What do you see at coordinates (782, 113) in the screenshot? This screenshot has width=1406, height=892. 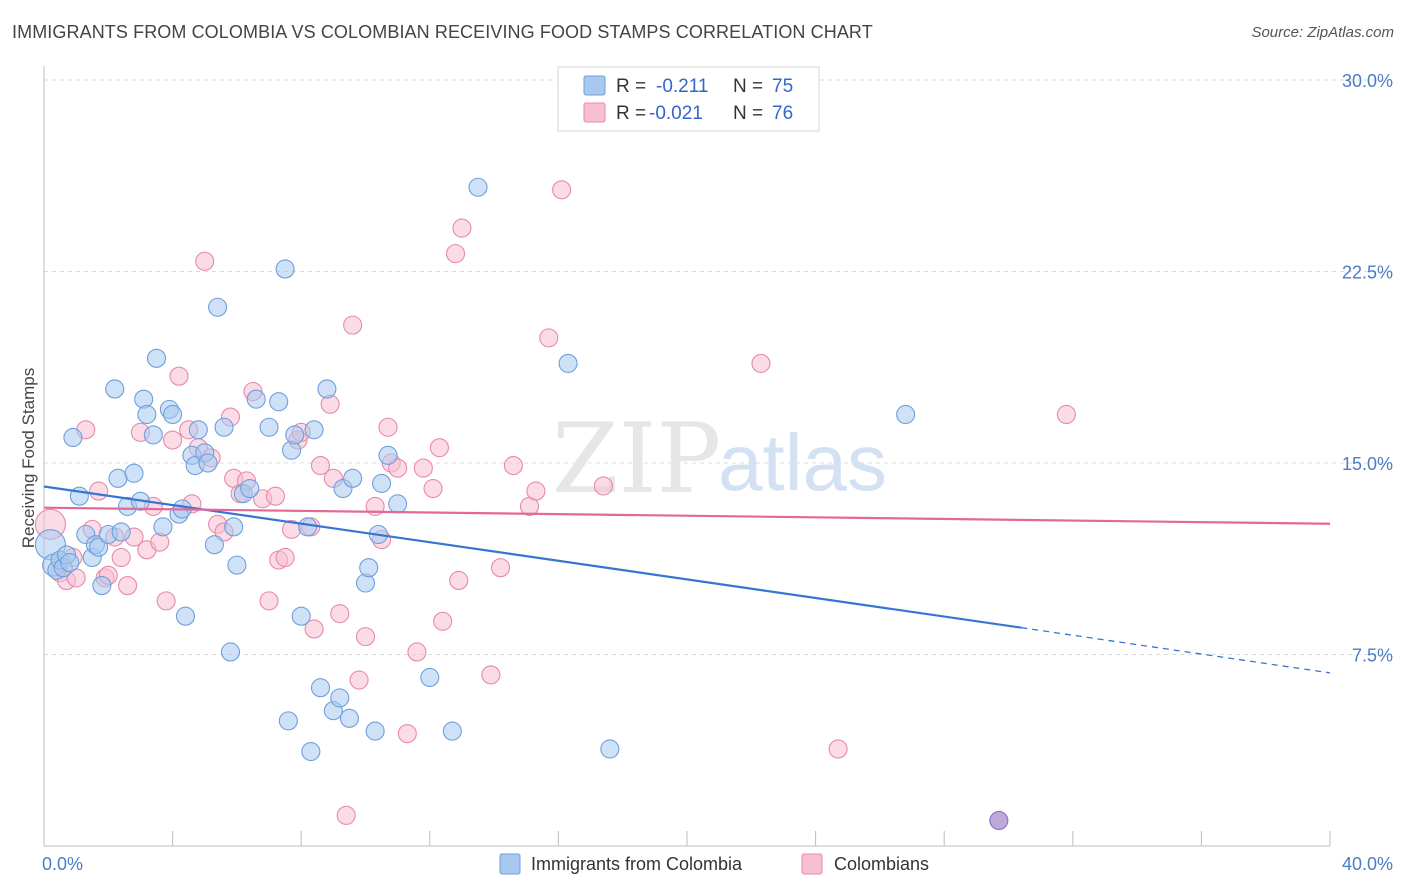 I see `legend-n-value: 76` at bounding box center [782, 113].